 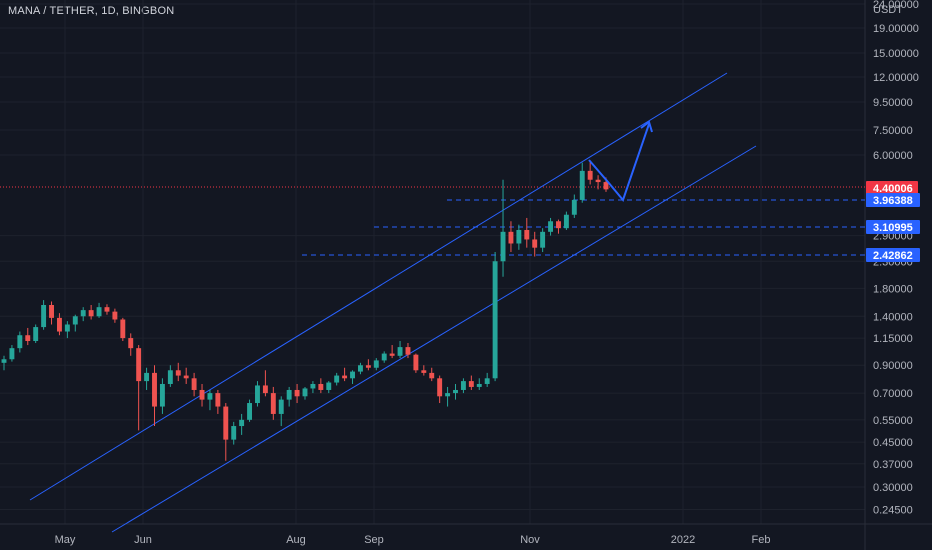 I want to click on chart-title: MANA / TETHER, 1D, BINGBON, so click(x=91, y=11).